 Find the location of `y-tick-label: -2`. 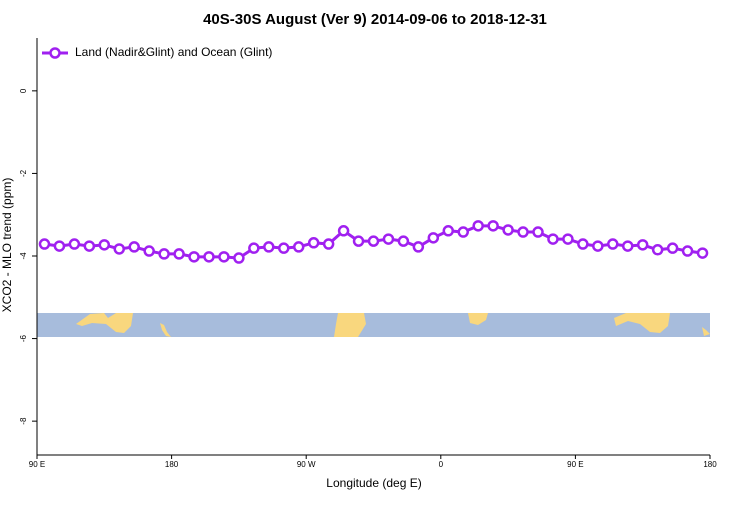

y-tick-label: -2 is located at coordinates (23, 173).